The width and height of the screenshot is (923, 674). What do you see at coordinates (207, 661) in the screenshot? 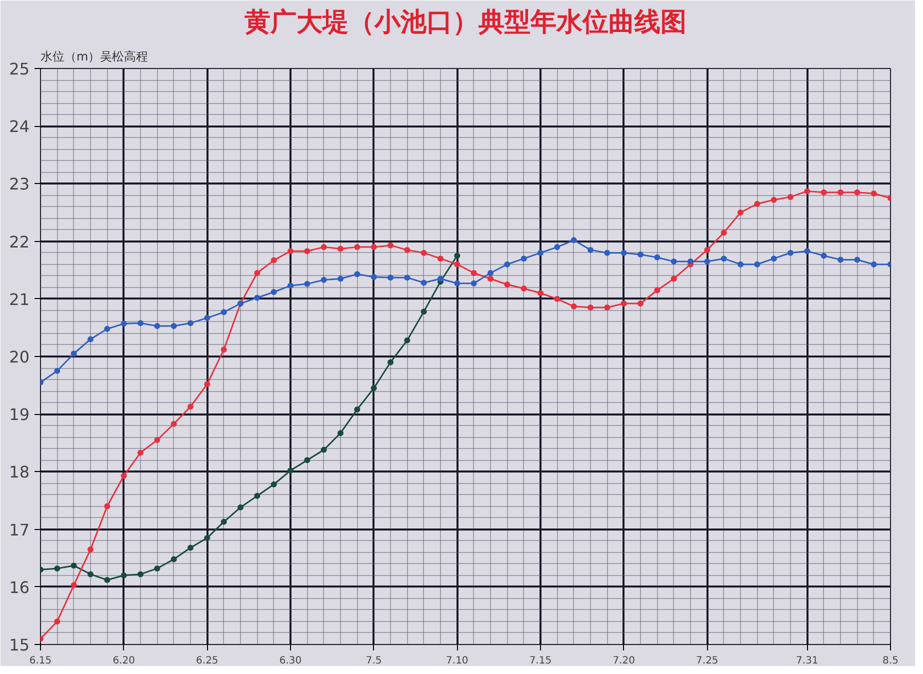
I see `x-tick-label: 6.25` at bounding box center [207, 661].